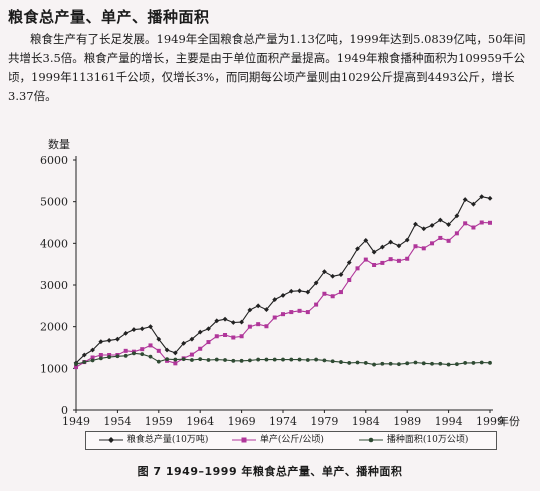 The image size is (540, 491). Describe the element at coordinates (283, 421) in the screenshot. I see `x-tick-label: 1974` at that location.